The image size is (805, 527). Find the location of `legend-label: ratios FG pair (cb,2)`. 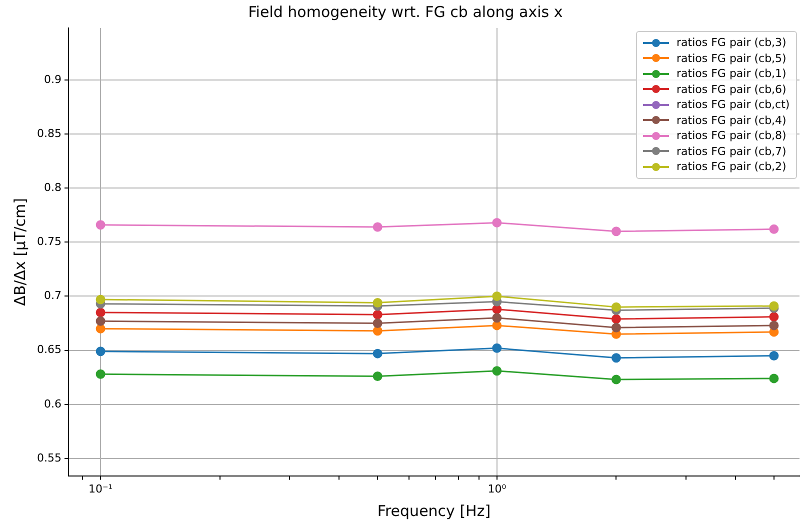

legend-label: ratios FG pair (cb,2) is located at coordinates (731, 166).